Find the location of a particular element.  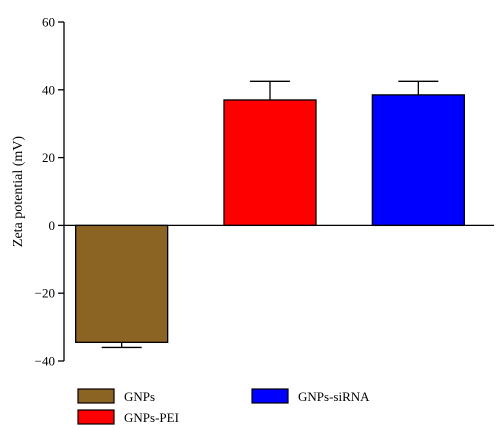

legend: GNPs GNPs-PEI GNPs-siRNA is located at coordinates (223, 406).